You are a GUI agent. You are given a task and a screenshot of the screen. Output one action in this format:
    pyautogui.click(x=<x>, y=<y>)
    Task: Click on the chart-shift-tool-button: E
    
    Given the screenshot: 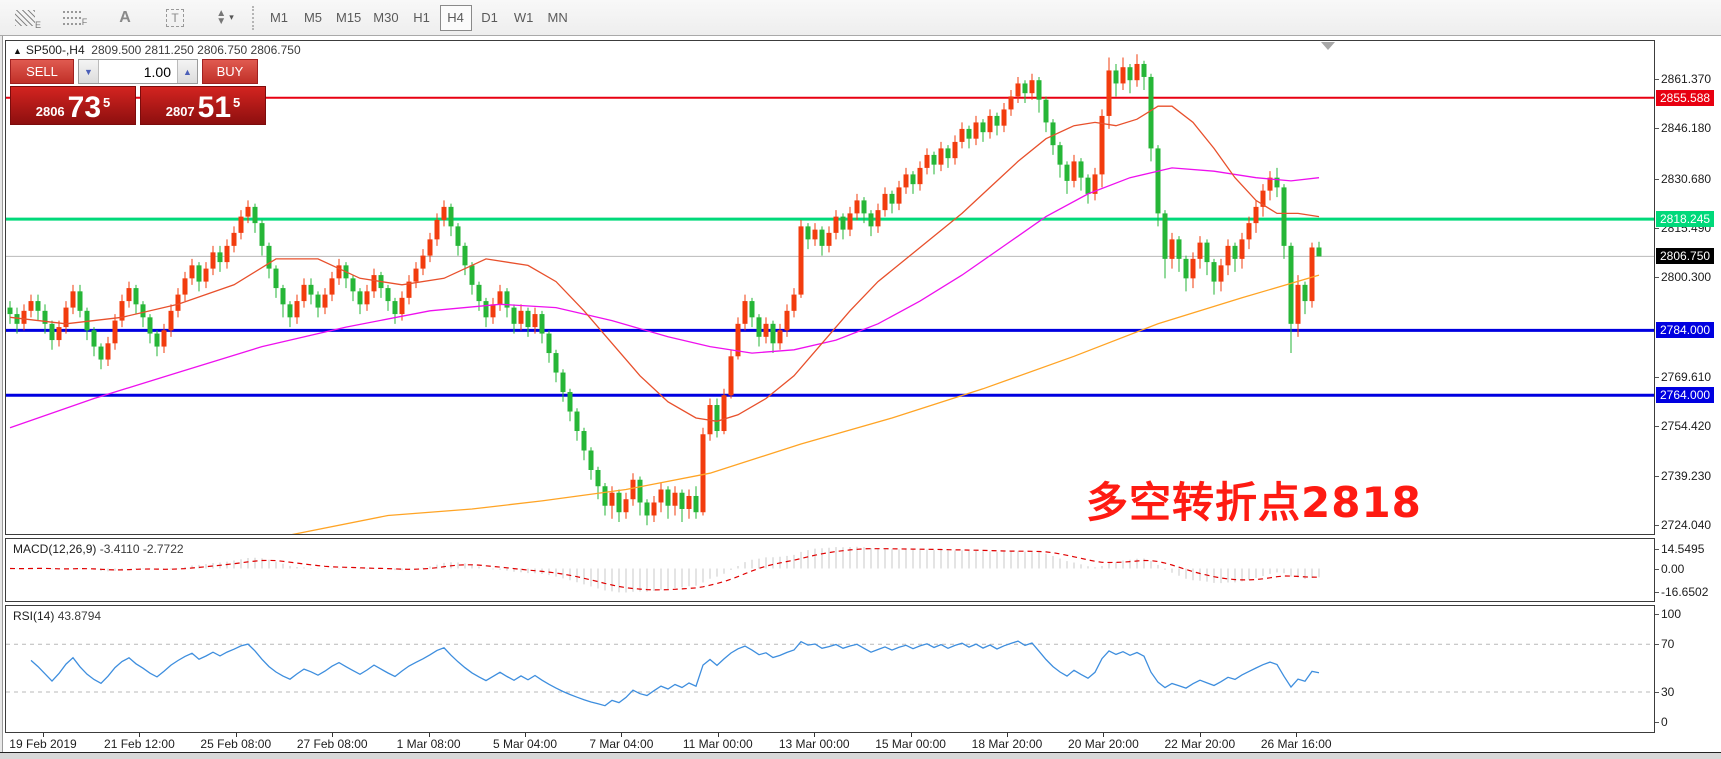 What is the action you would take?
    pyautogui.click(x=25, y=18)
    